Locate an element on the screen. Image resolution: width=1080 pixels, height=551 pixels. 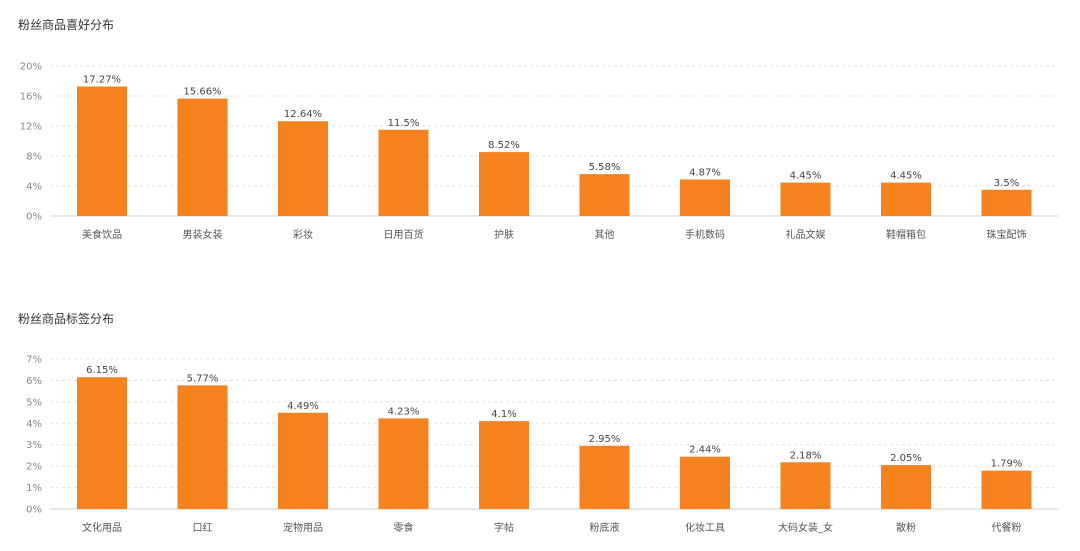
preference-category-label: 珠宝配饰 is located at coordinates (1007, 234).